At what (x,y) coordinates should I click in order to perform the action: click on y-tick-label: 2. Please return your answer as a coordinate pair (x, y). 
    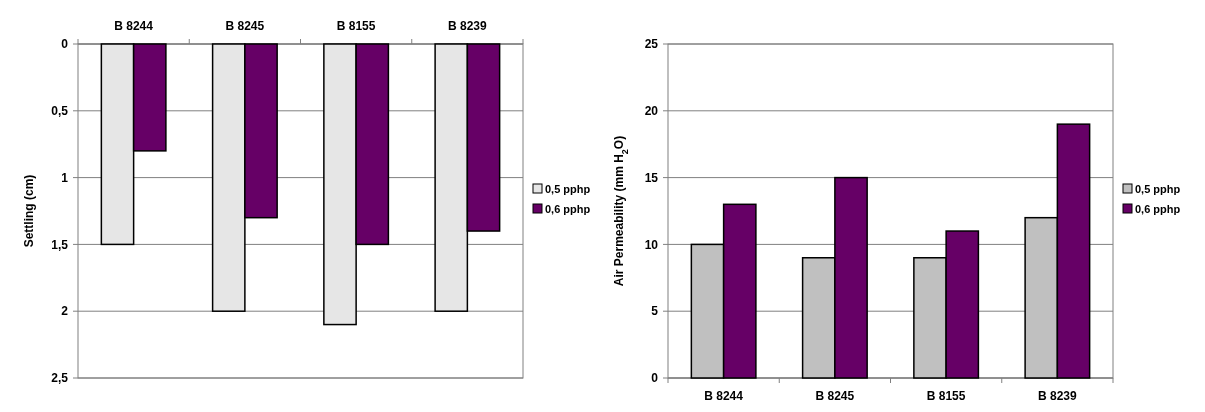
    Looking at the image, I should click on (65, 311).